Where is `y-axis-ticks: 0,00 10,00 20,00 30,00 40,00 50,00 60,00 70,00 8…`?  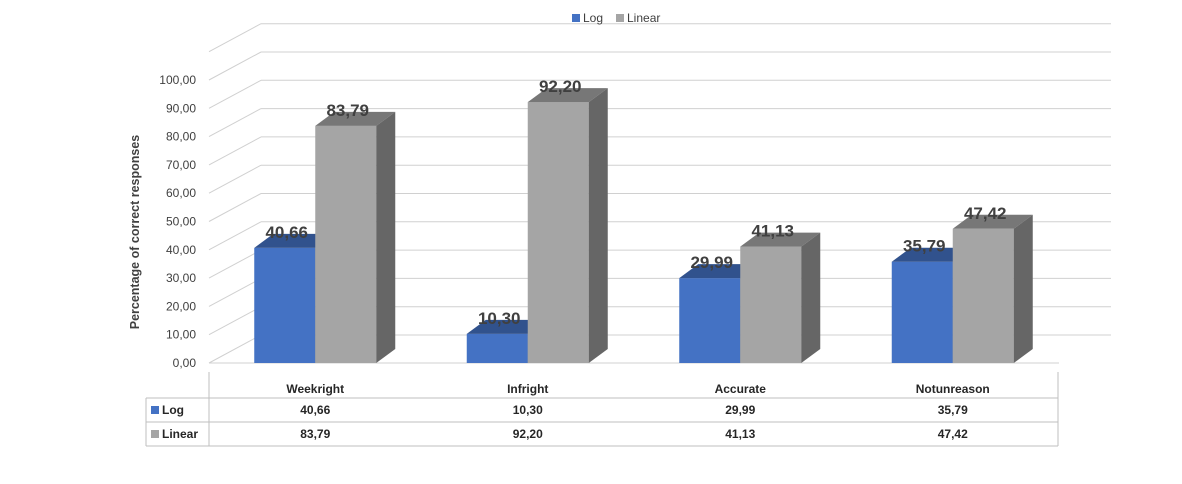
y-axis-ticks: 0,00 10,00 20,00 30,00 40,00 50,00 60,00 70,00 8… is located at coordinates (177, 221).